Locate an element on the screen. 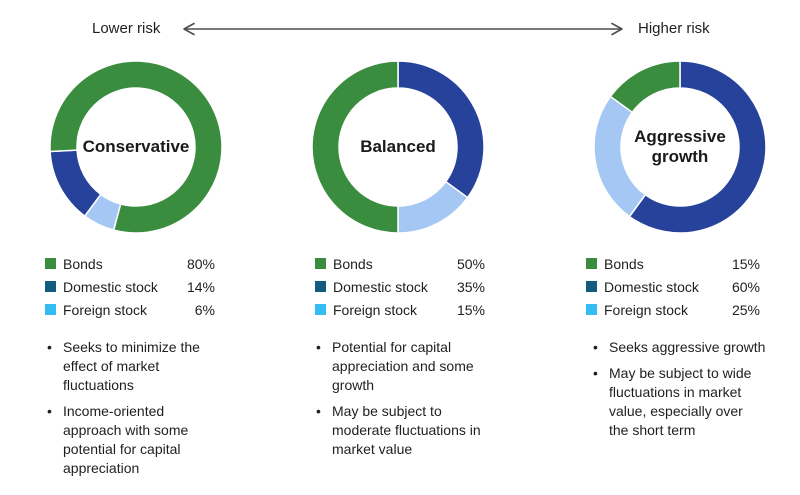  balanced-donut-svg is located at coordinates (398, 147).